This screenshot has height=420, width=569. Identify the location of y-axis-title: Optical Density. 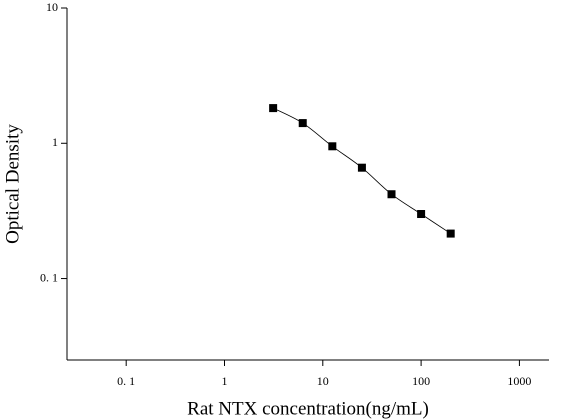
(12, 184).